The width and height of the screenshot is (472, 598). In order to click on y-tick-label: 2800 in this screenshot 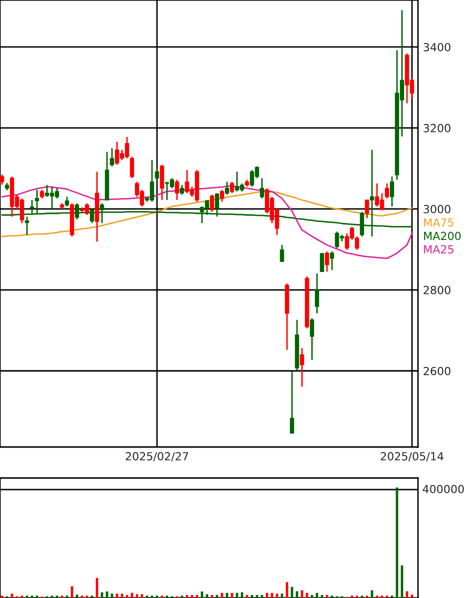, I will do `click(437, 290)`.